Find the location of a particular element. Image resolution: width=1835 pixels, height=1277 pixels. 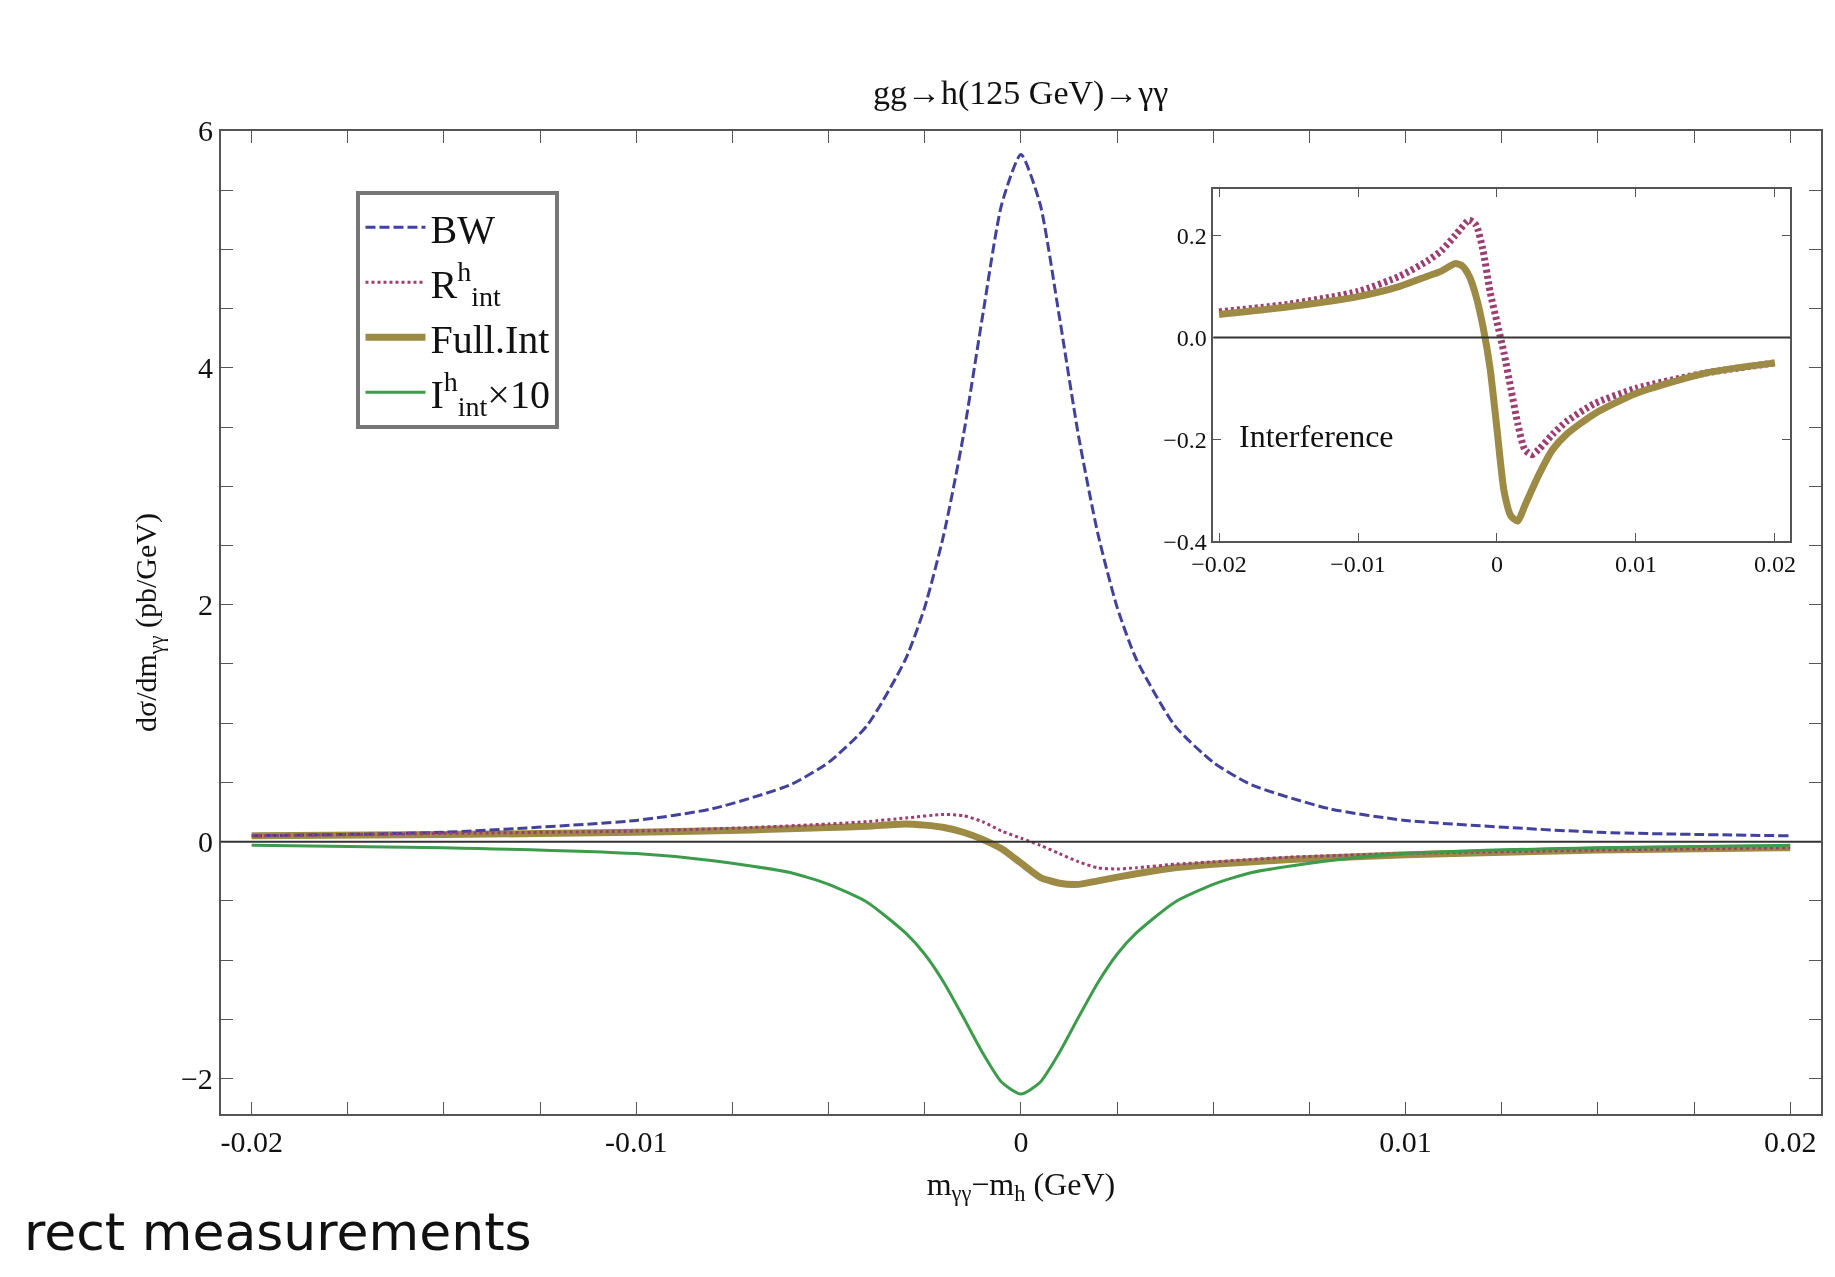

y-tick-label: 0.0 is located at coordinates (1191, 337).